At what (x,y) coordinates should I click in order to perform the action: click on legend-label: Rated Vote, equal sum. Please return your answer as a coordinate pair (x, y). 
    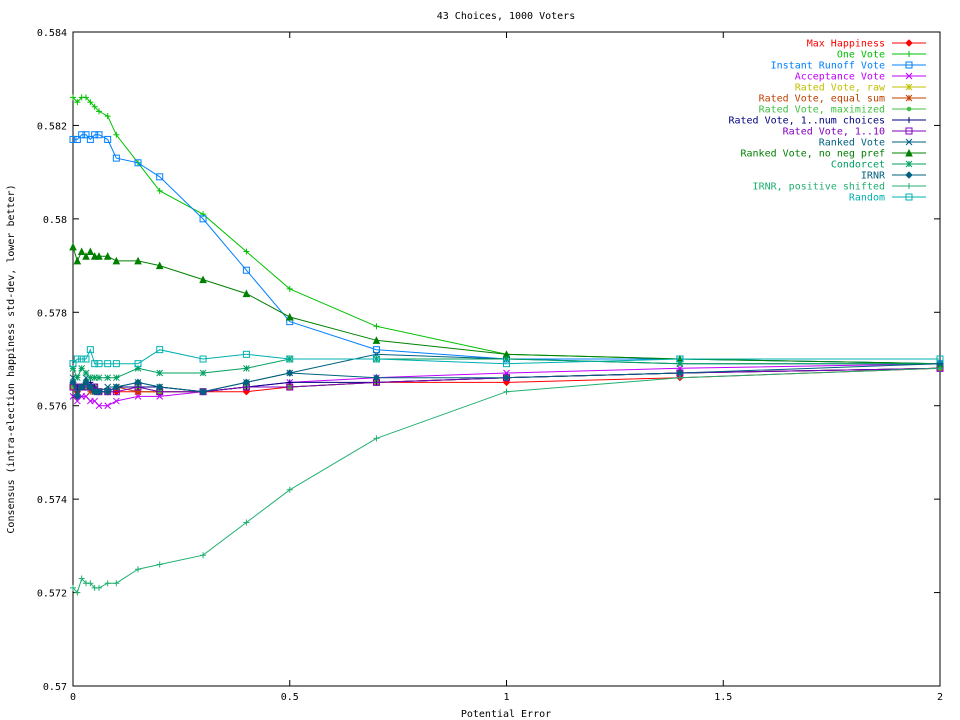
    Looking at the image, I should click on (822, 99).